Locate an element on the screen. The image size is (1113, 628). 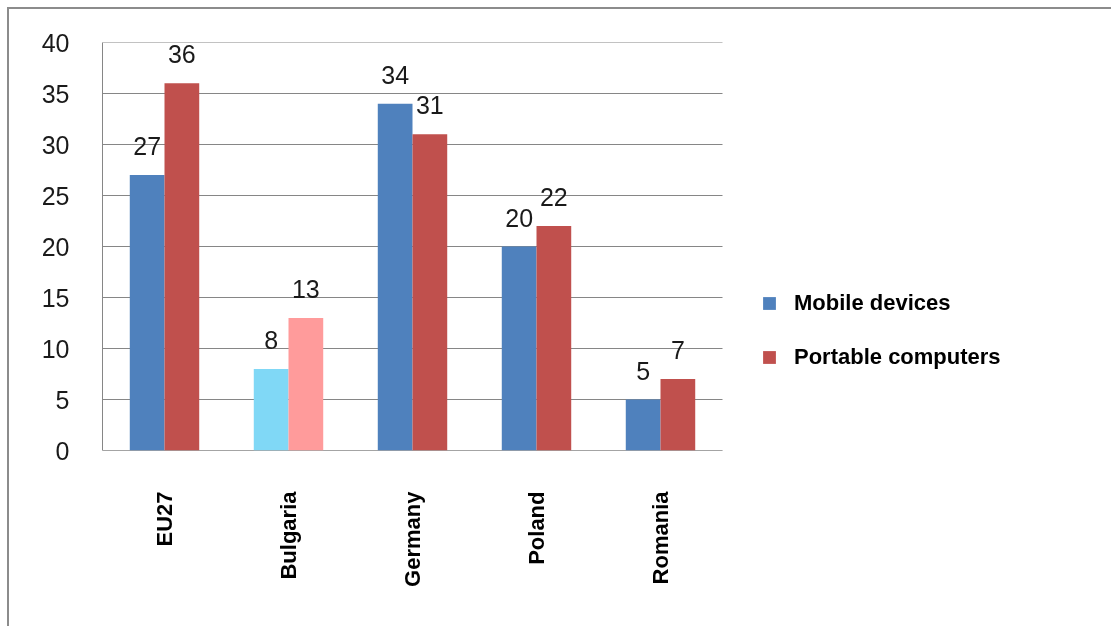
data-label: 27 is located at coordinates (147, 146).